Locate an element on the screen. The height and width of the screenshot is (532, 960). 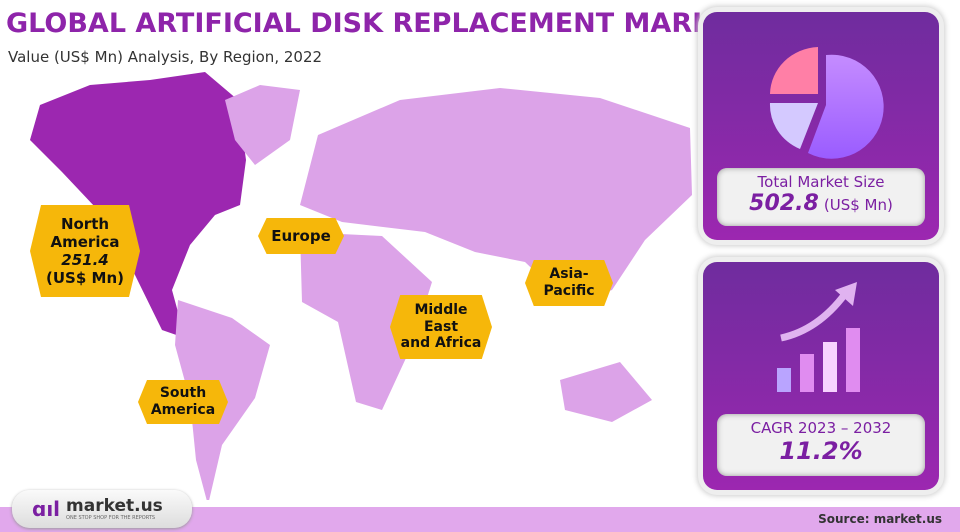
na-name-1: North is located at coordinates (85, 224).